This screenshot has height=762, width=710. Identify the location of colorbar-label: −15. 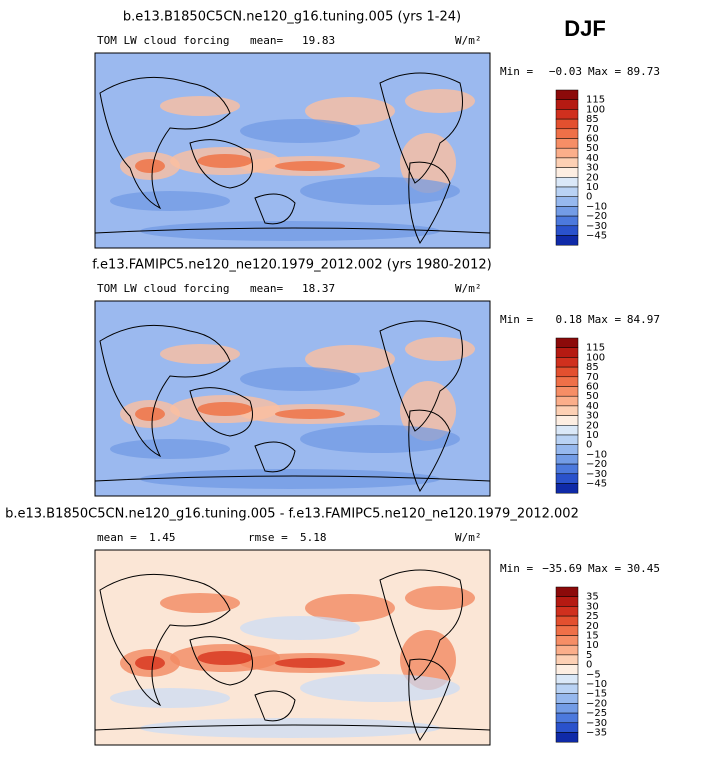
(596, 694).